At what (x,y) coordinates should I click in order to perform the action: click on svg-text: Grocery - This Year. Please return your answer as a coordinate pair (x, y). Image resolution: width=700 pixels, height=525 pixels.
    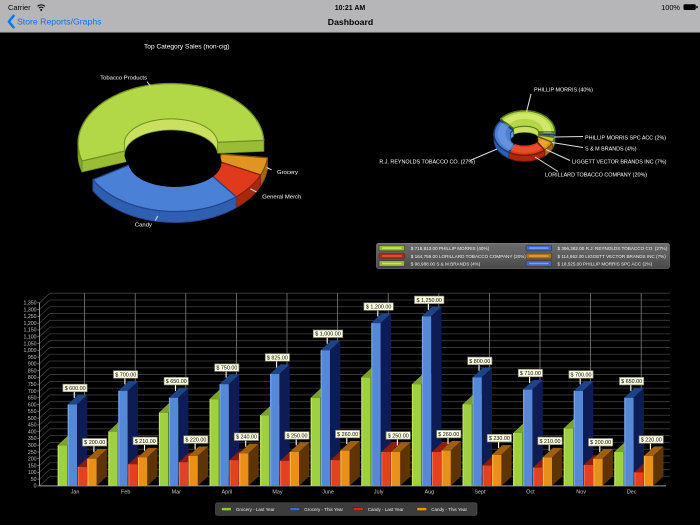
    Looking at the image, I should click on (323, 509).